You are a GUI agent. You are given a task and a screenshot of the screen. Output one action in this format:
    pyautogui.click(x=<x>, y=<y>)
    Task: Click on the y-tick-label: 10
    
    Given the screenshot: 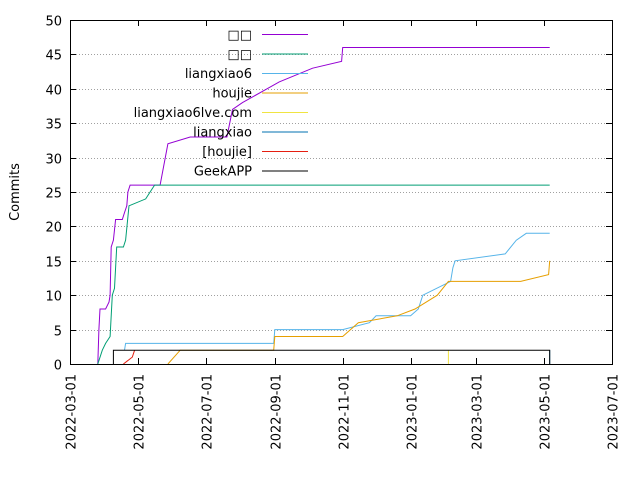 What is the action you would take?
    pyautogui.click(x=53, y=297)
    